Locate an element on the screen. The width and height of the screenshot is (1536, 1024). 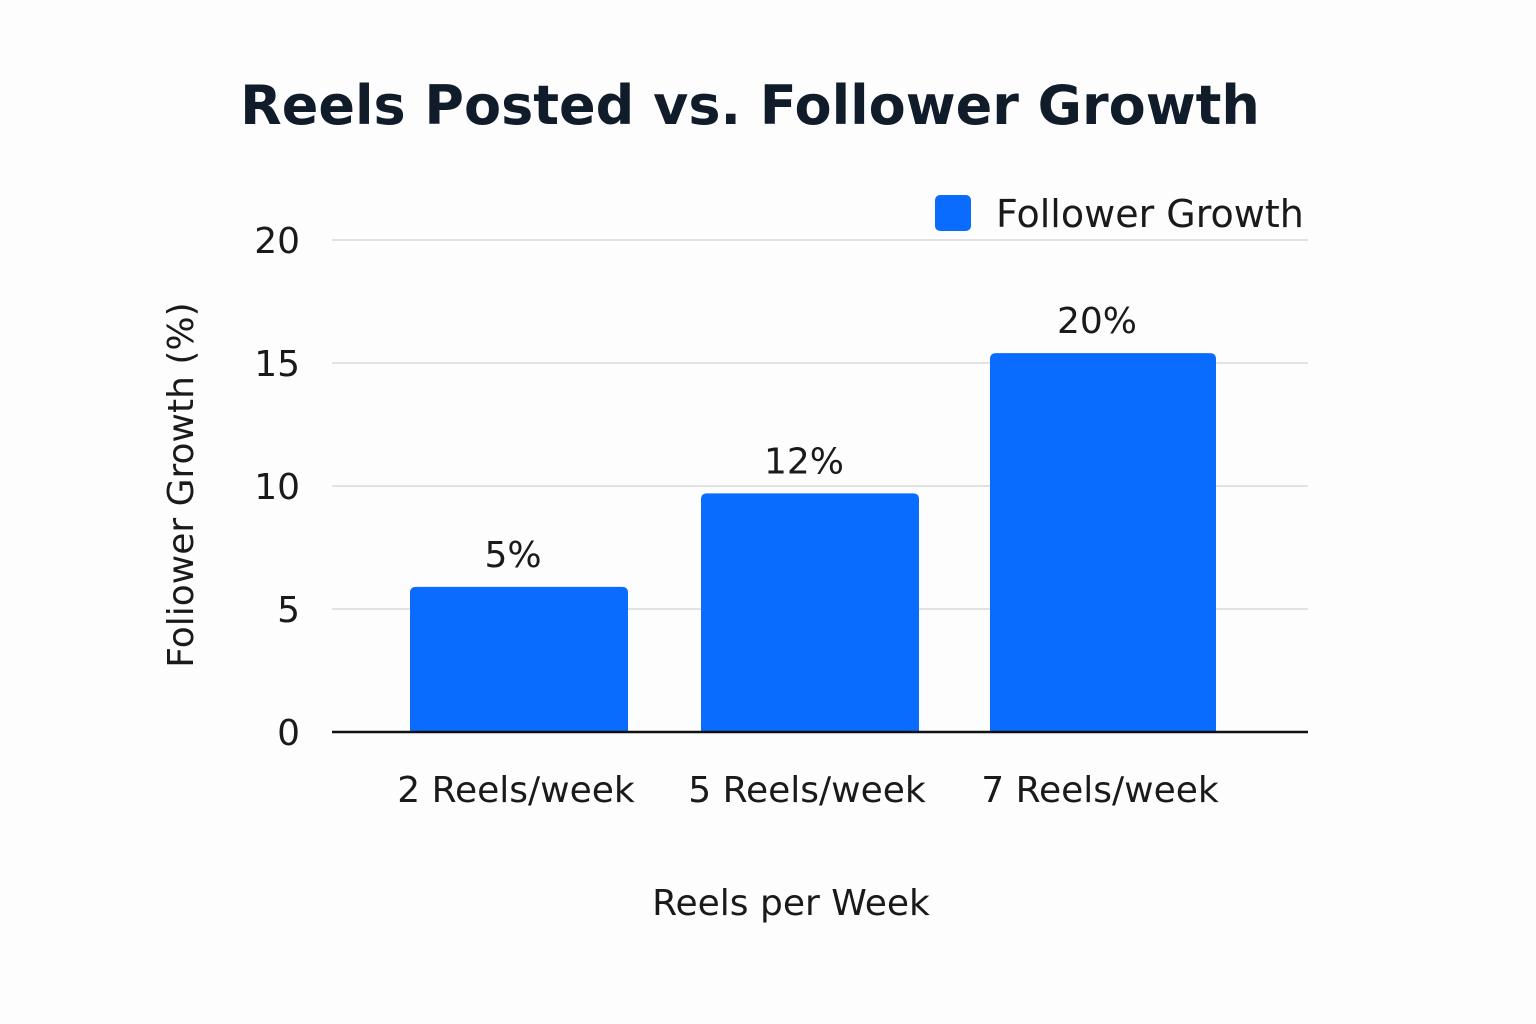
chart-title: Reels Posted vs. Follower Growth is located at coordinates (750, 105).